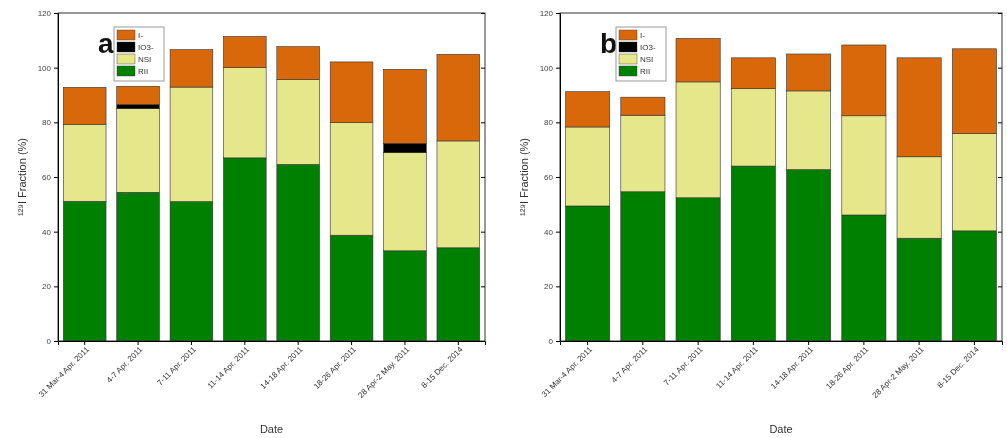 This screenshot has height=438, width=1007. I want to click on annotation: a, so click(106, 43).